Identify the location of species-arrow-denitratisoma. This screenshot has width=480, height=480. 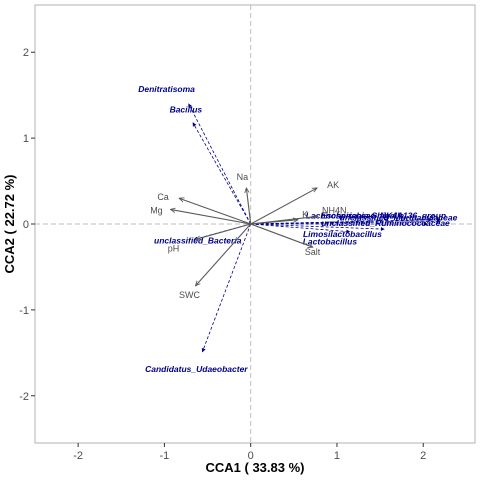
(220, 164).